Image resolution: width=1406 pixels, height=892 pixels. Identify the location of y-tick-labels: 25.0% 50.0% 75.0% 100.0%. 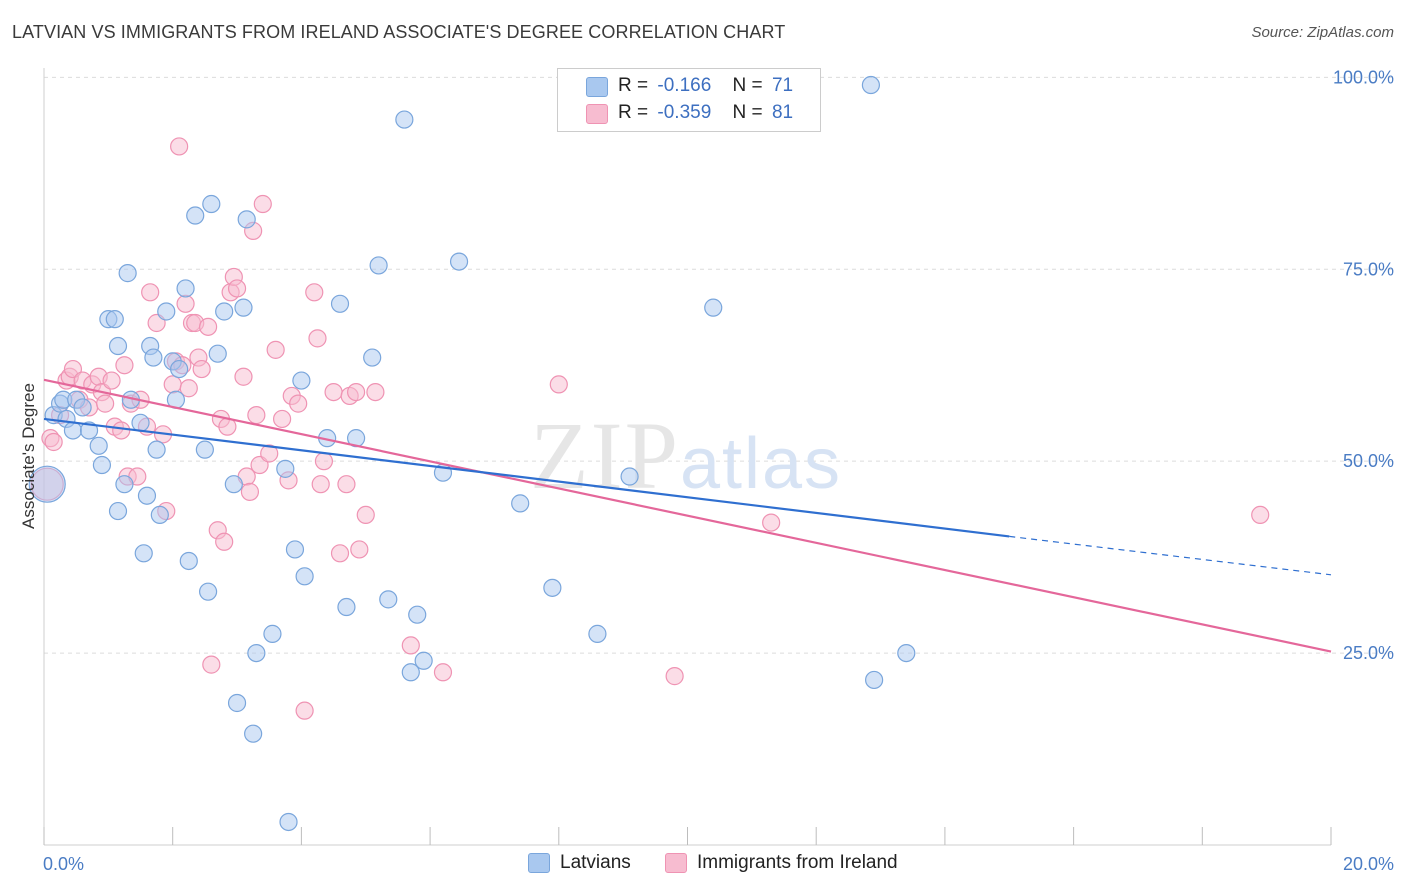
(1363, 365).